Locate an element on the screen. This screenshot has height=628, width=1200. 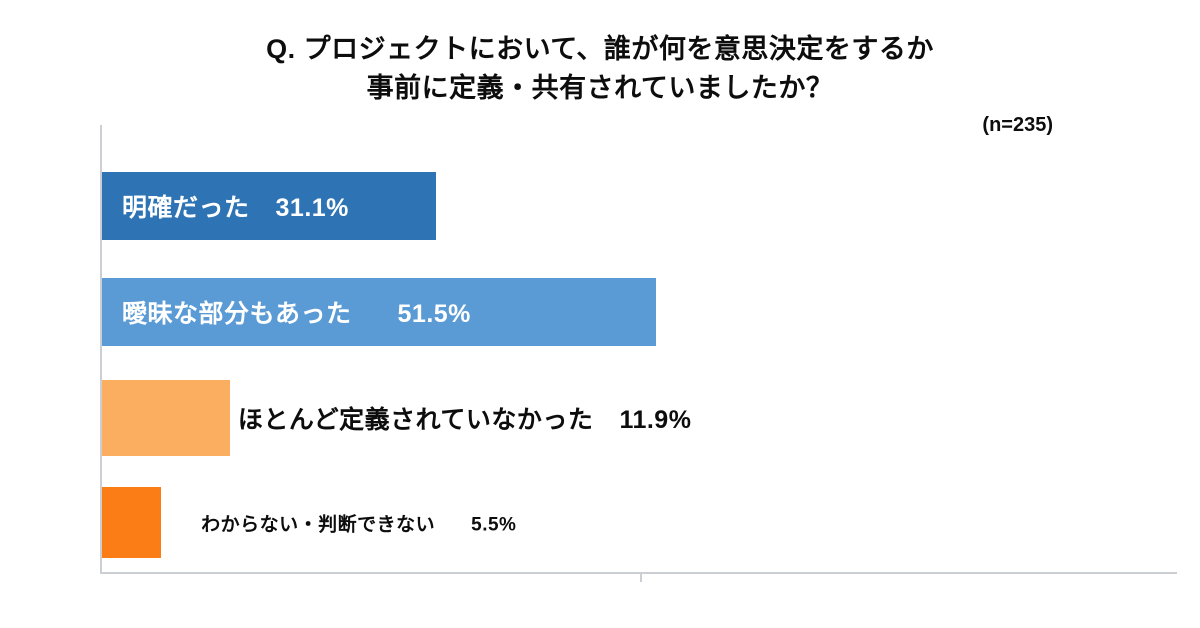
bar-row: わからない・判断できない 5.5% is located at coordinates (639, 522).